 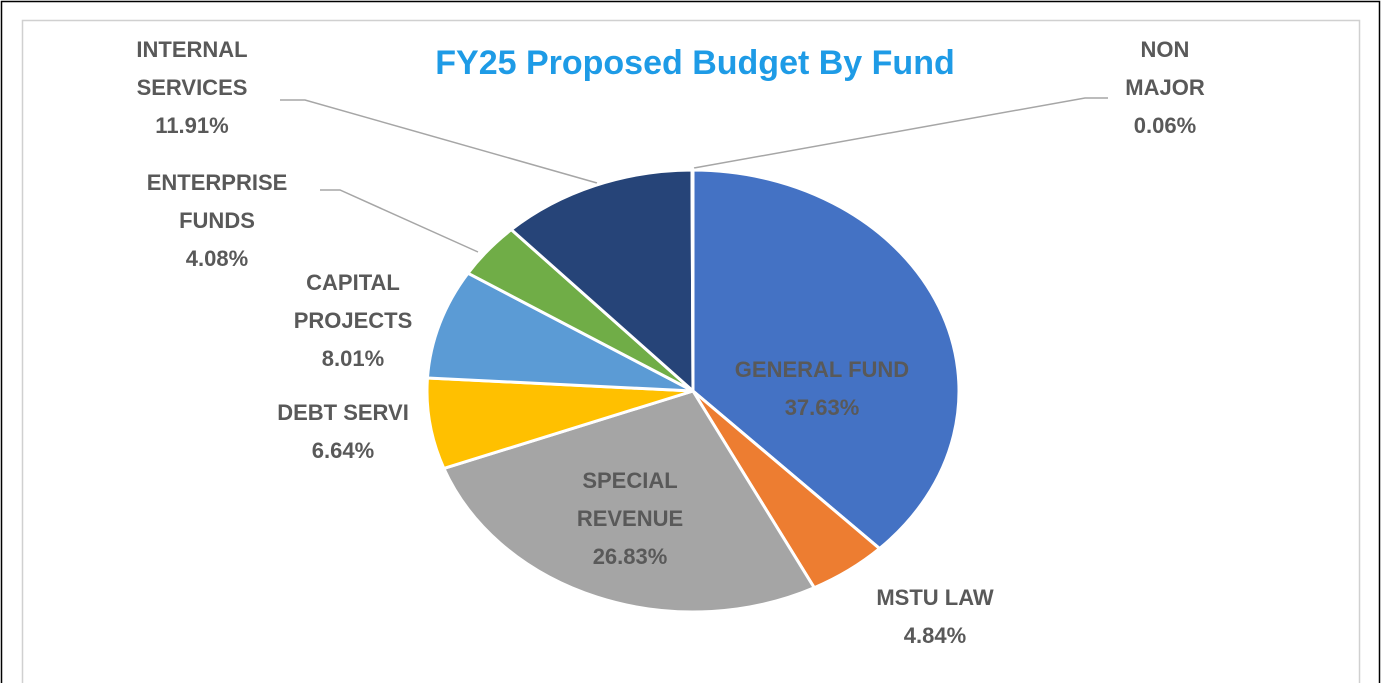 What do you see at coordinates (343, 412) in the screenshot?
I see `category-label: DEBT SERVI` at bounding box center [343, 412].